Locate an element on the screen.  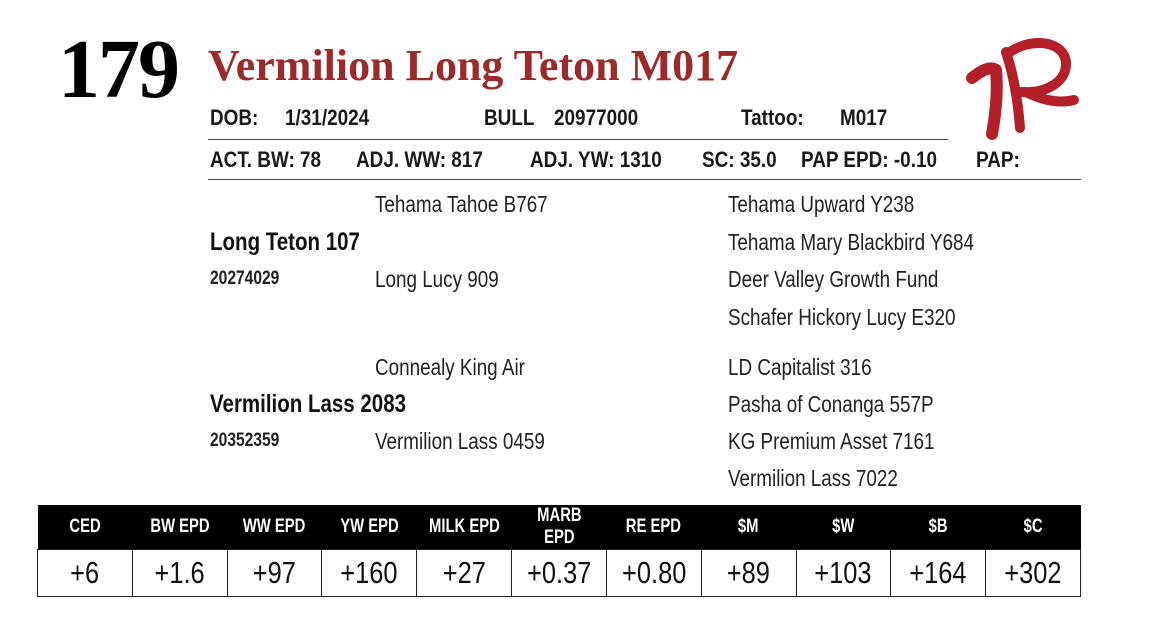
registration-number: 20977000 is located at coordinates (596, 117).